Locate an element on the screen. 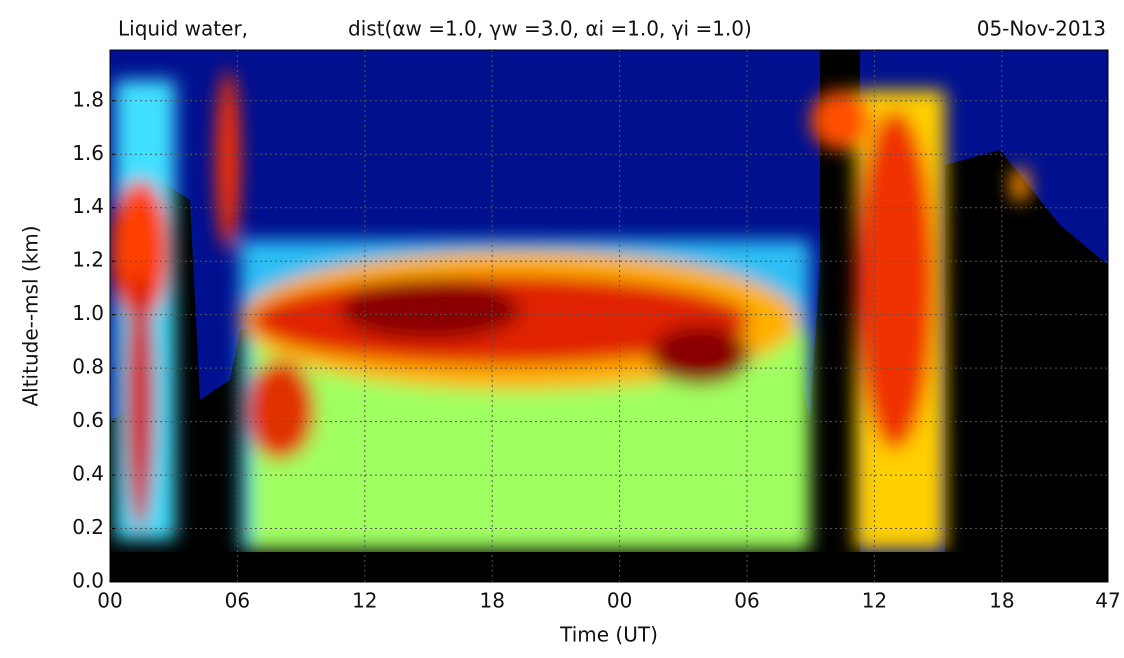  y-tick-label: 0.4 is located at coordinates (88, 474).